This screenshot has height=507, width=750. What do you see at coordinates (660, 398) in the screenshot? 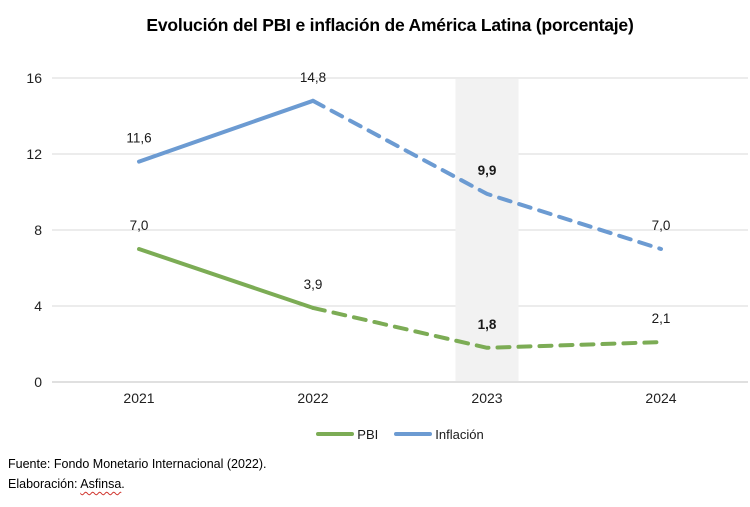
I see `x-tick-label-2024: 2024` at bounding box center [660, 398].